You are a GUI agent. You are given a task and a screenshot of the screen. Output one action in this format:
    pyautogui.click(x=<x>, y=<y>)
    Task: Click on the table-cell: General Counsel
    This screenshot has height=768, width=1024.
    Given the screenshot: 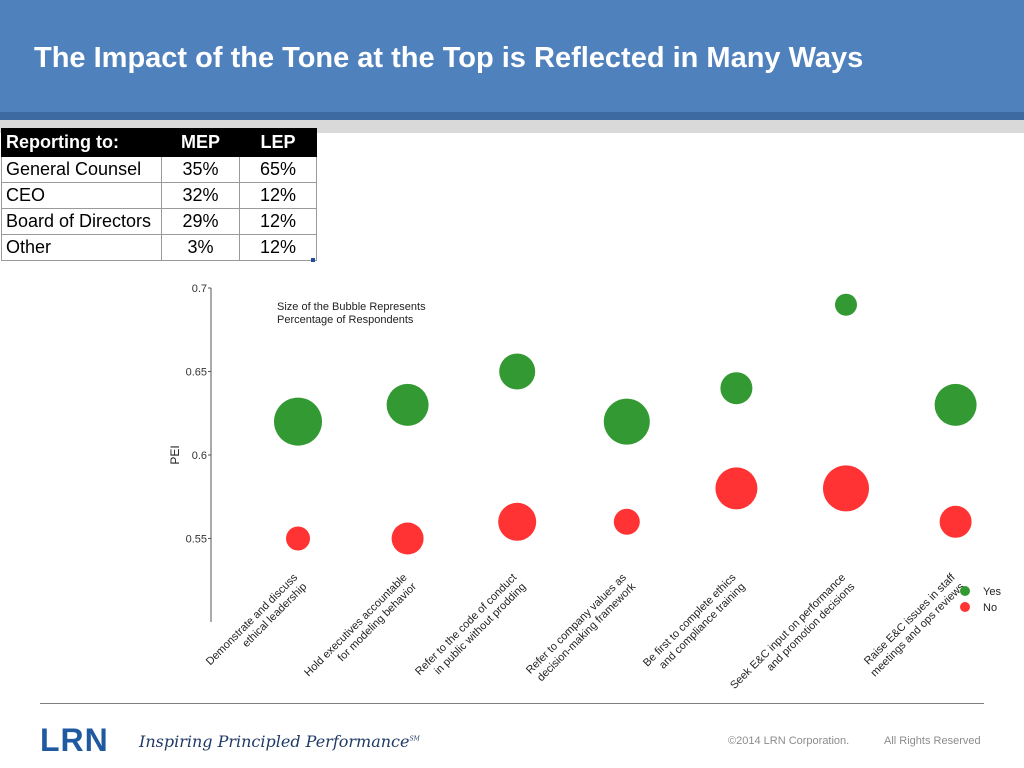 What is the action you would take?
    pyautogui.click(x=81, y=169)
    